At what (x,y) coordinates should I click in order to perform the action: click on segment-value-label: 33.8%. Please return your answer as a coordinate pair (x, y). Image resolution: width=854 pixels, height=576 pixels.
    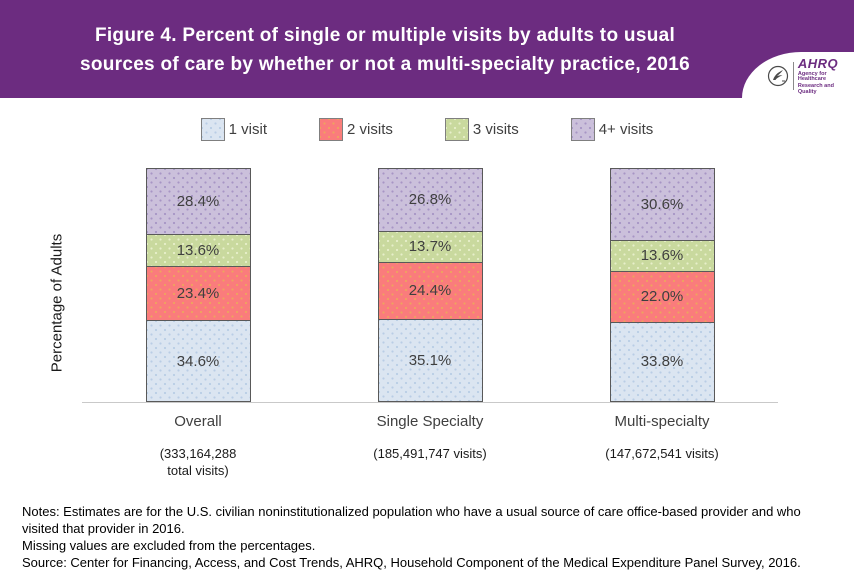
    Looking at the image, I should click on (662, 362).